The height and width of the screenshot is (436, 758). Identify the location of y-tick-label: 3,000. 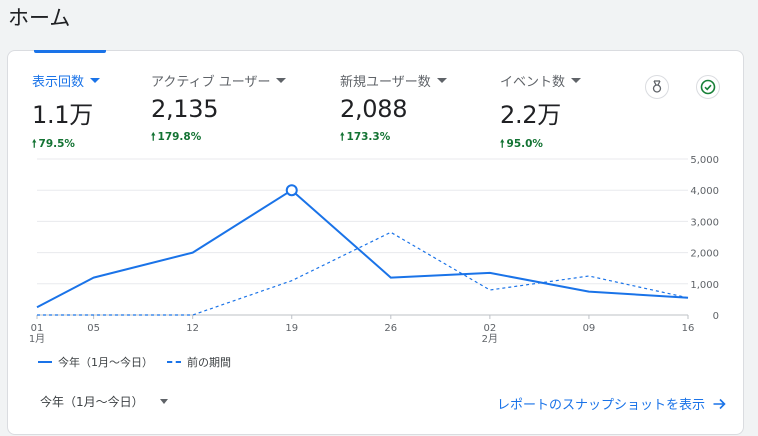
(704, 222).